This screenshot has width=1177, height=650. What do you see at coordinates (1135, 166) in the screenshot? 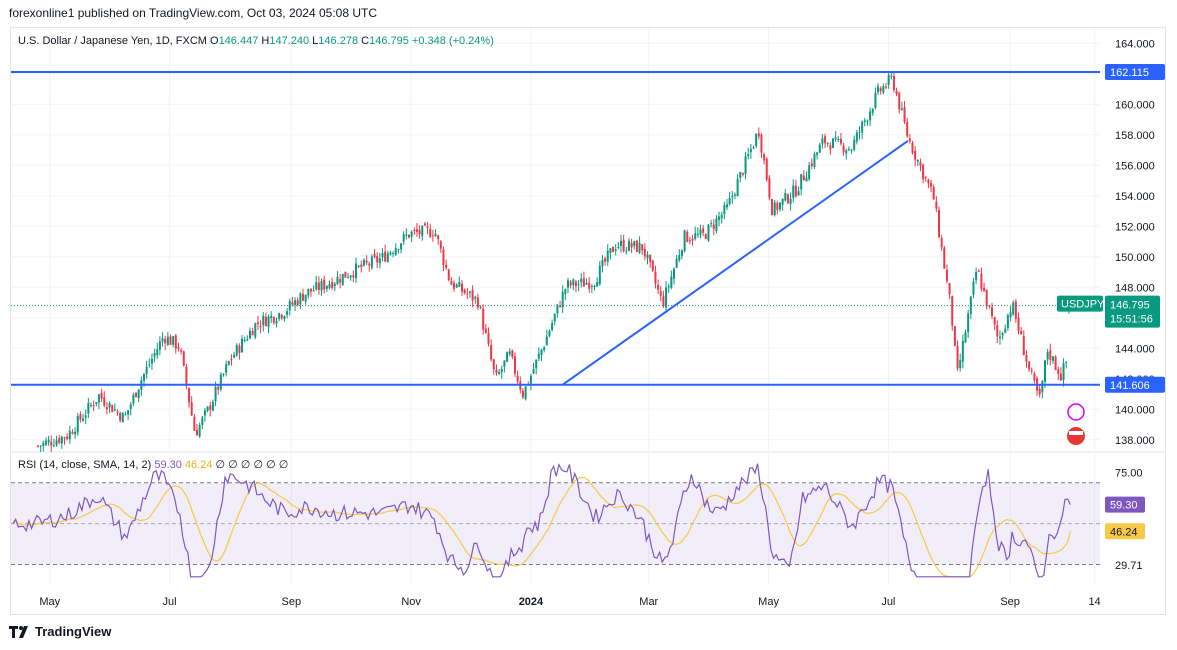
I see `price-tick-label: 156.000` at bounding box center [1135, 166].